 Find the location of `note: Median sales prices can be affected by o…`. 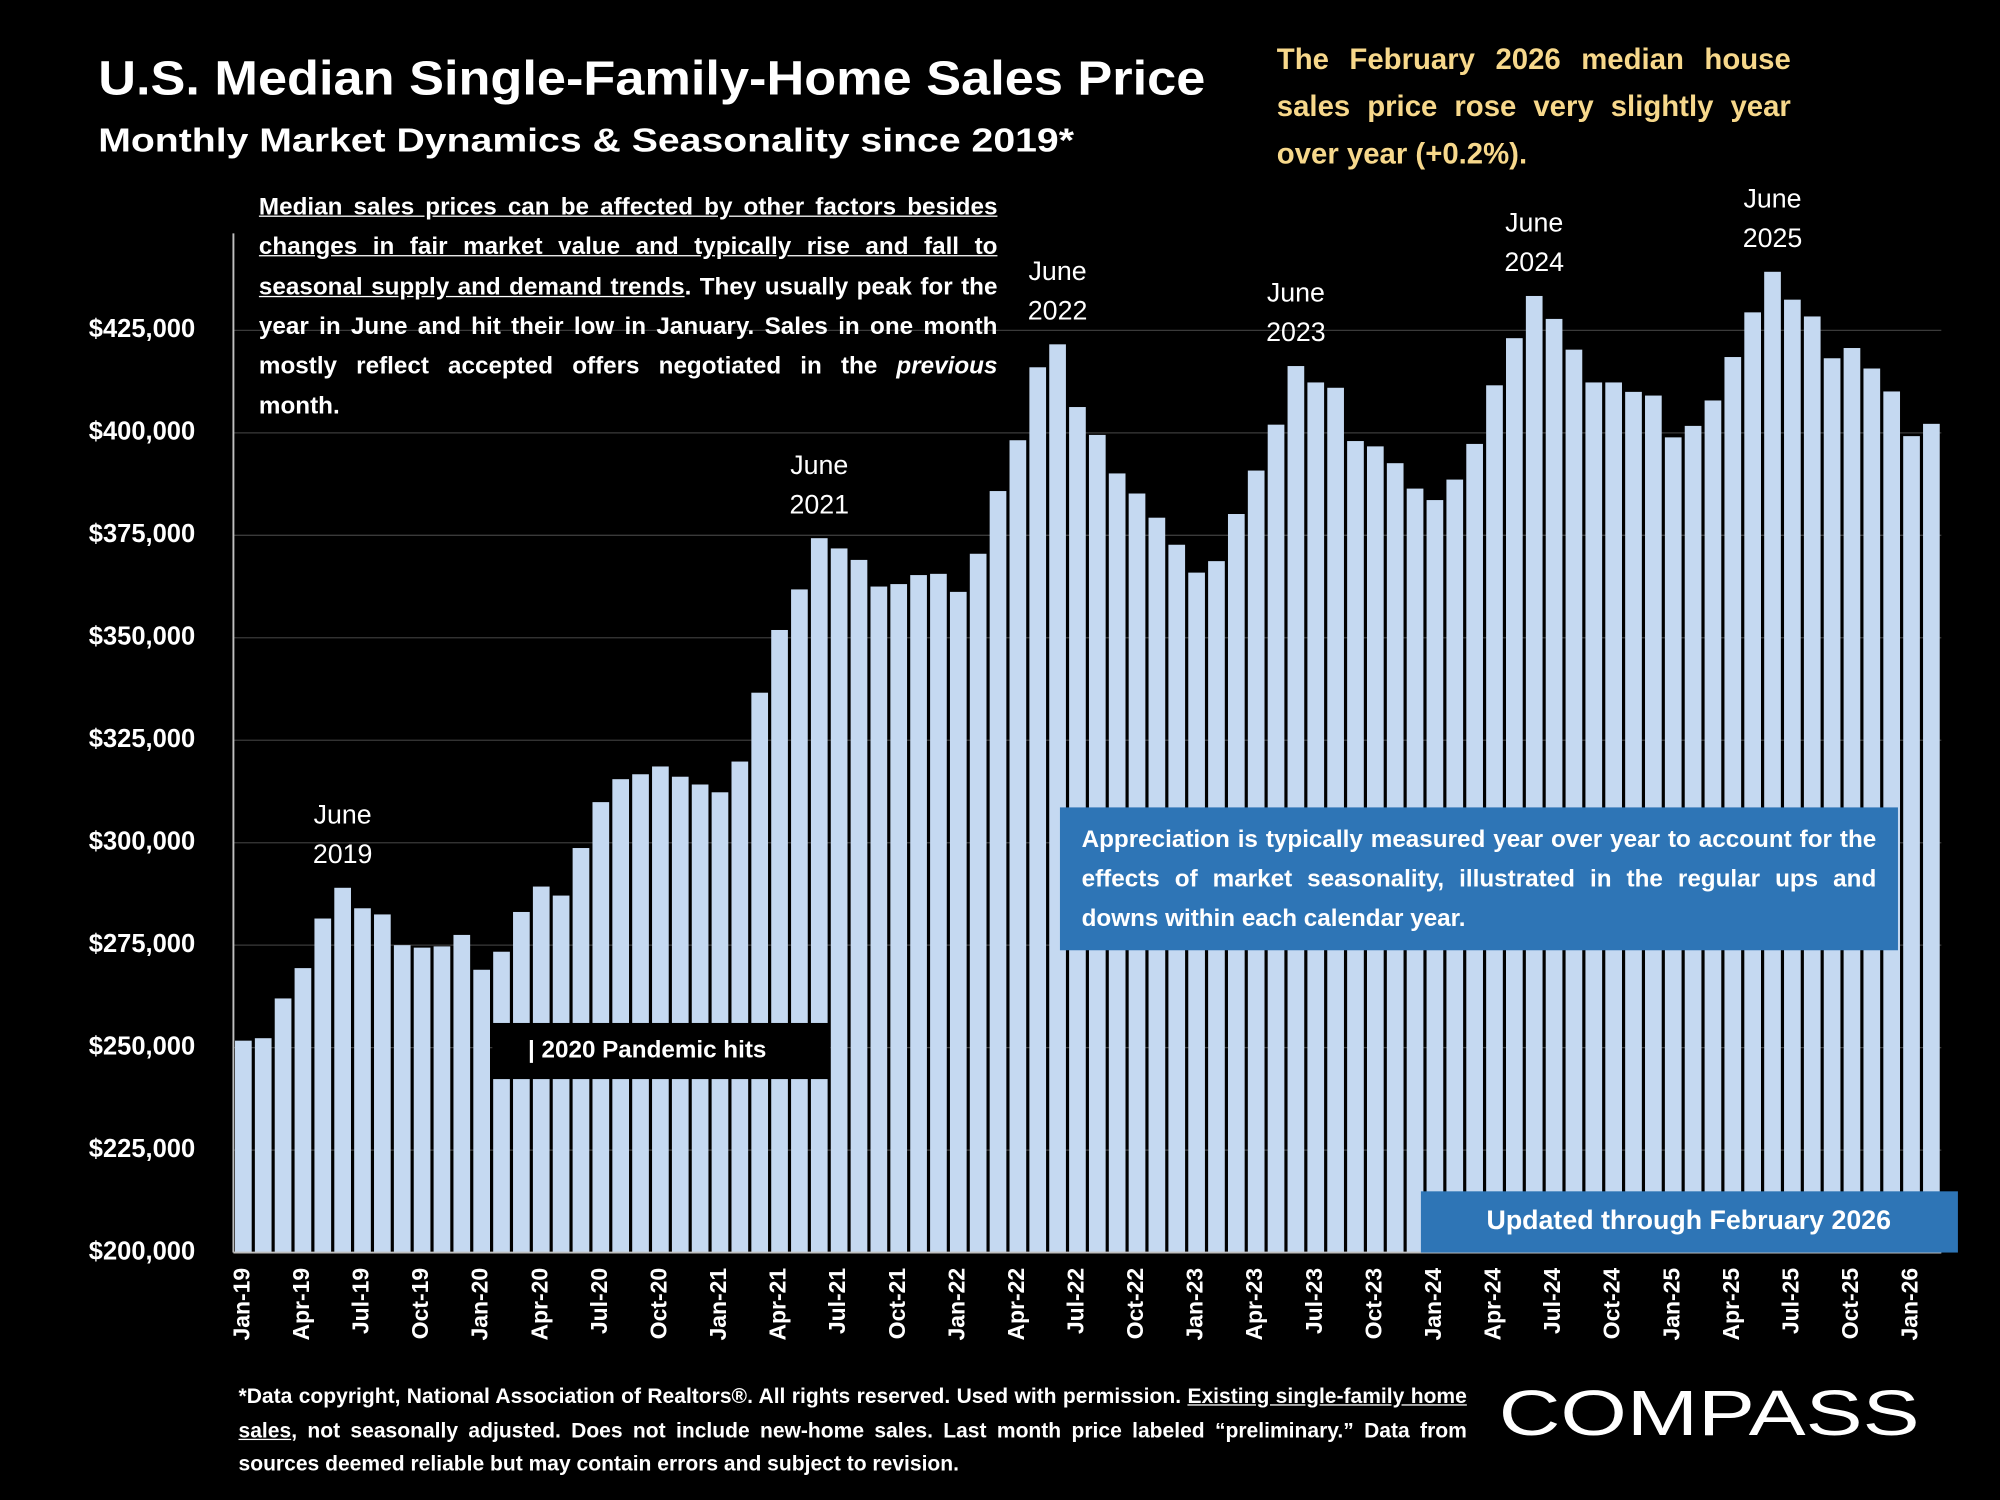

note: Median sales prices can be affected by o… is located at coordinates (628, 307).